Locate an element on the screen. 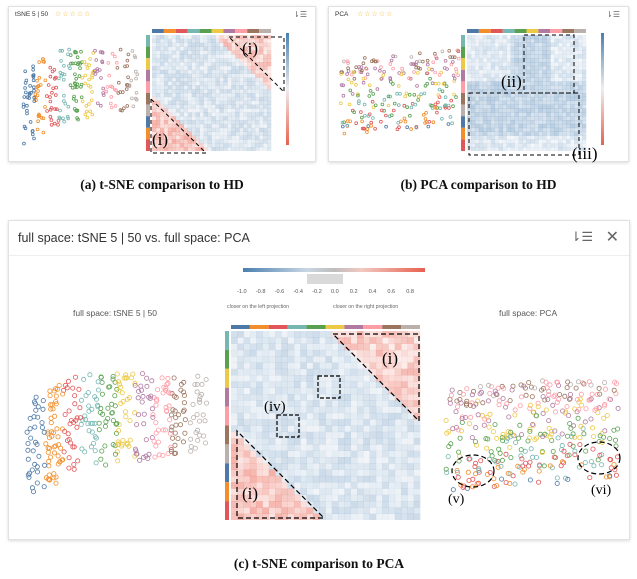 This screenshot has width=637, height=579. panel-b-rating-stars: ☆☆☆☆☆ is located at coordinates (375, 14).